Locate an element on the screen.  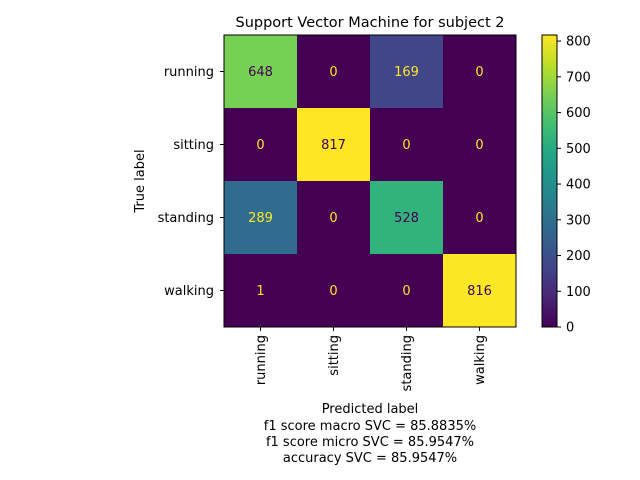
colorbar-tick-label: 700 is located at coordinates (578, 77).